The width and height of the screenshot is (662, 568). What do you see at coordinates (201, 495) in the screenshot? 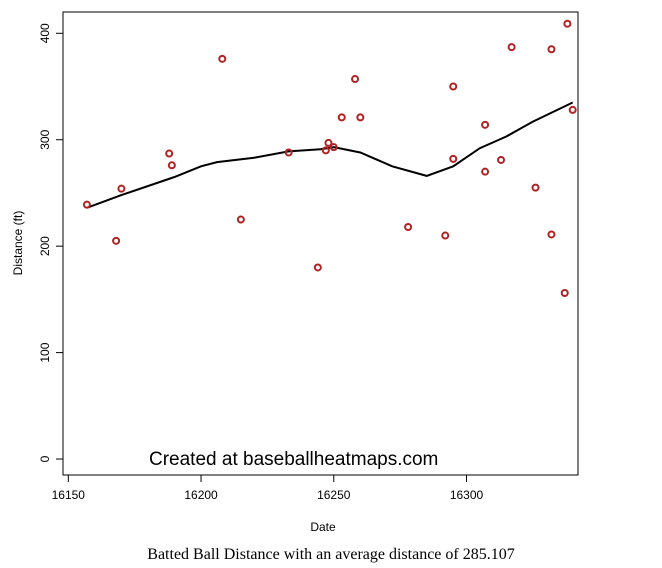
I see `x-tick-label: 16200` at bounding box center [201, 495].